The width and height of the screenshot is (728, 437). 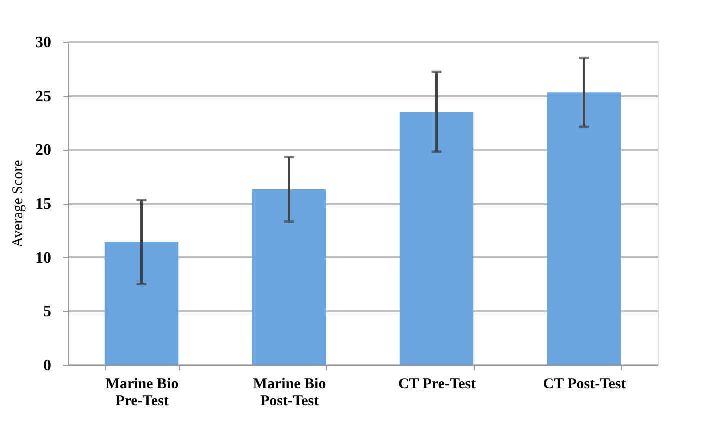 What do you see at coordinates (142, 393) in the screenshot?
I see `x-tick-label: Marine Bio Pre-Test` at bounding box center [142, 393].